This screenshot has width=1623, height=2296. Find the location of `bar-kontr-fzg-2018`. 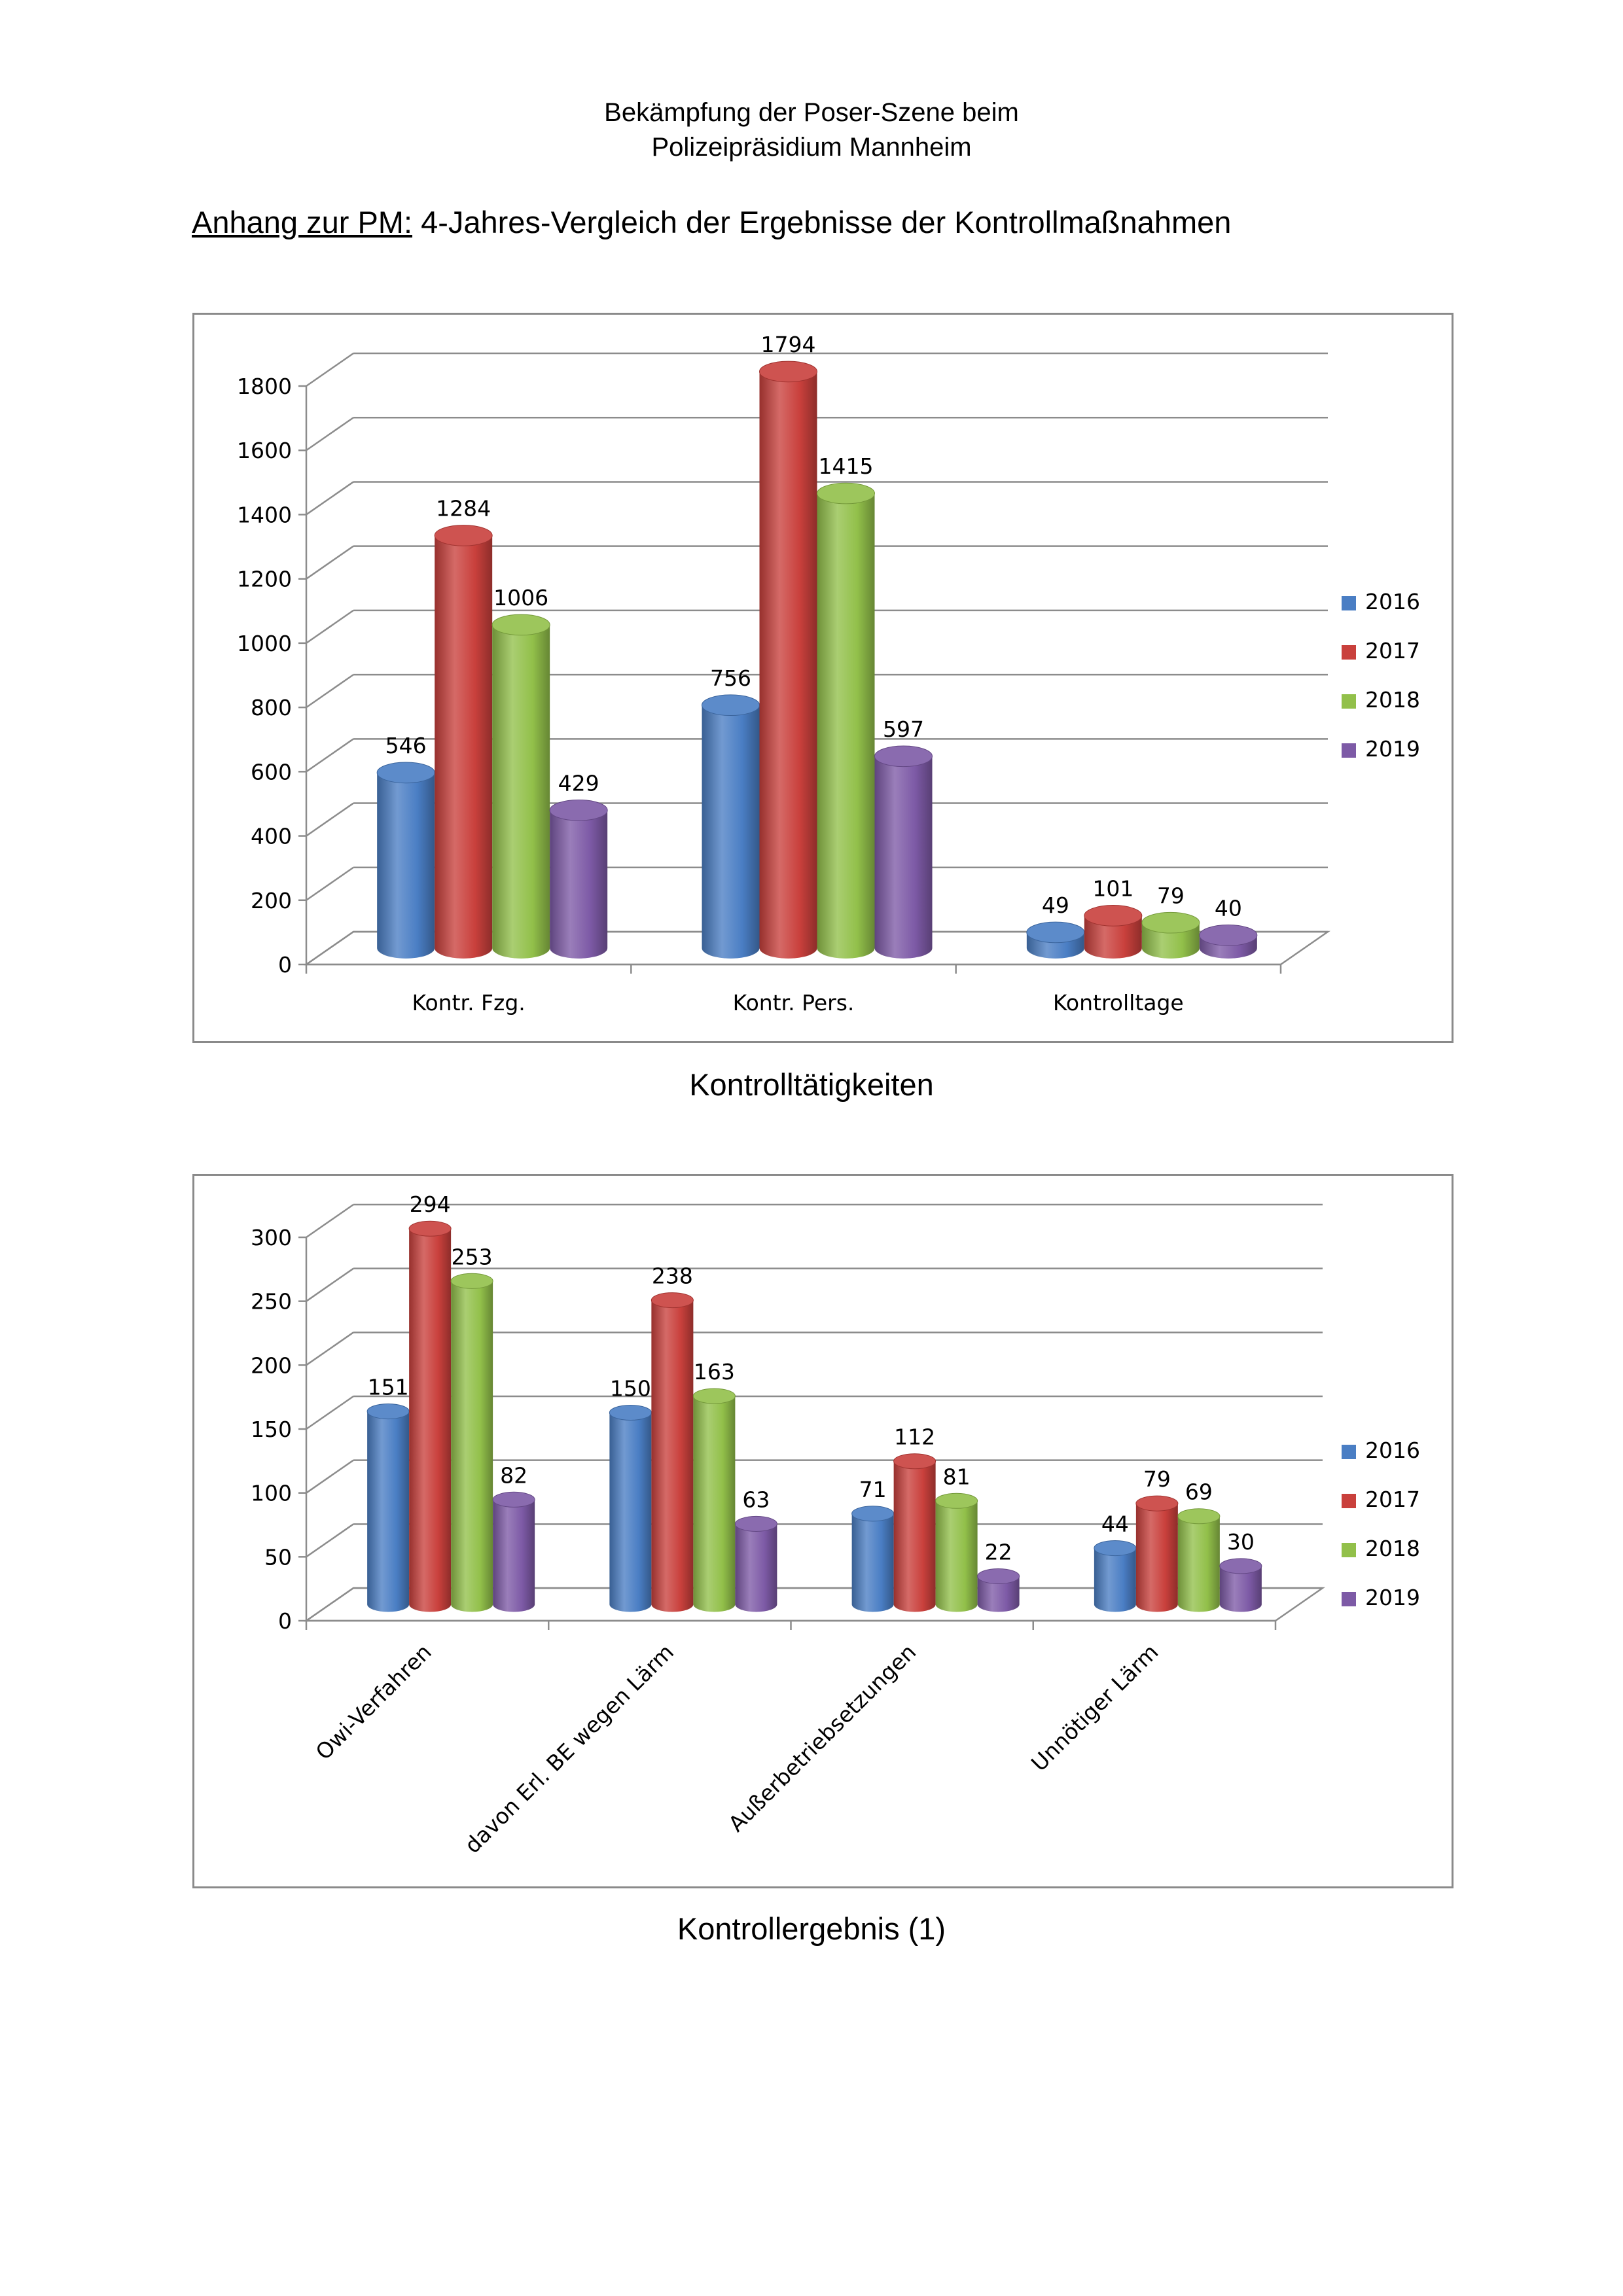

bar-kontr-fzg-2018 is located at coordinates (520, 787).